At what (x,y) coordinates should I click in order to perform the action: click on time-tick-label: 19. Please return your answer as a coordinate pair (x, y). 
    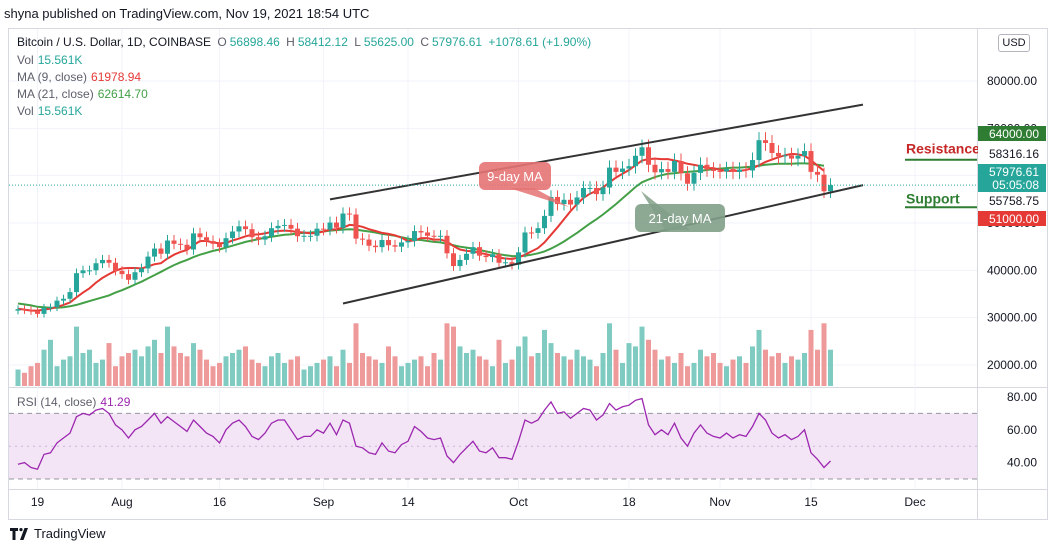
    Looking at the image, I should click on (38, 502).